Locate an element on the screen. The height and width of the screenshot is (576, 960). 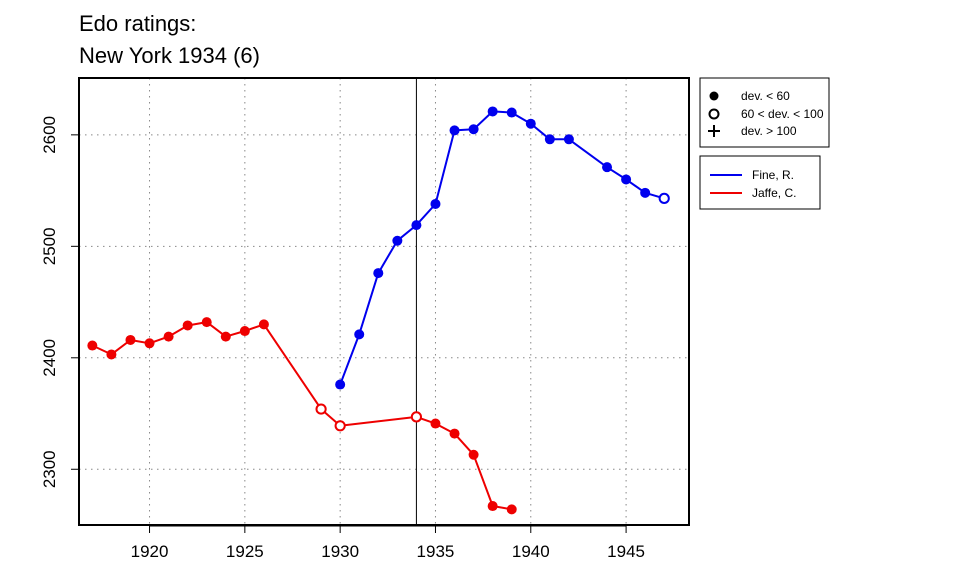
open-circle-symbol is located at coordinates (714, 114).